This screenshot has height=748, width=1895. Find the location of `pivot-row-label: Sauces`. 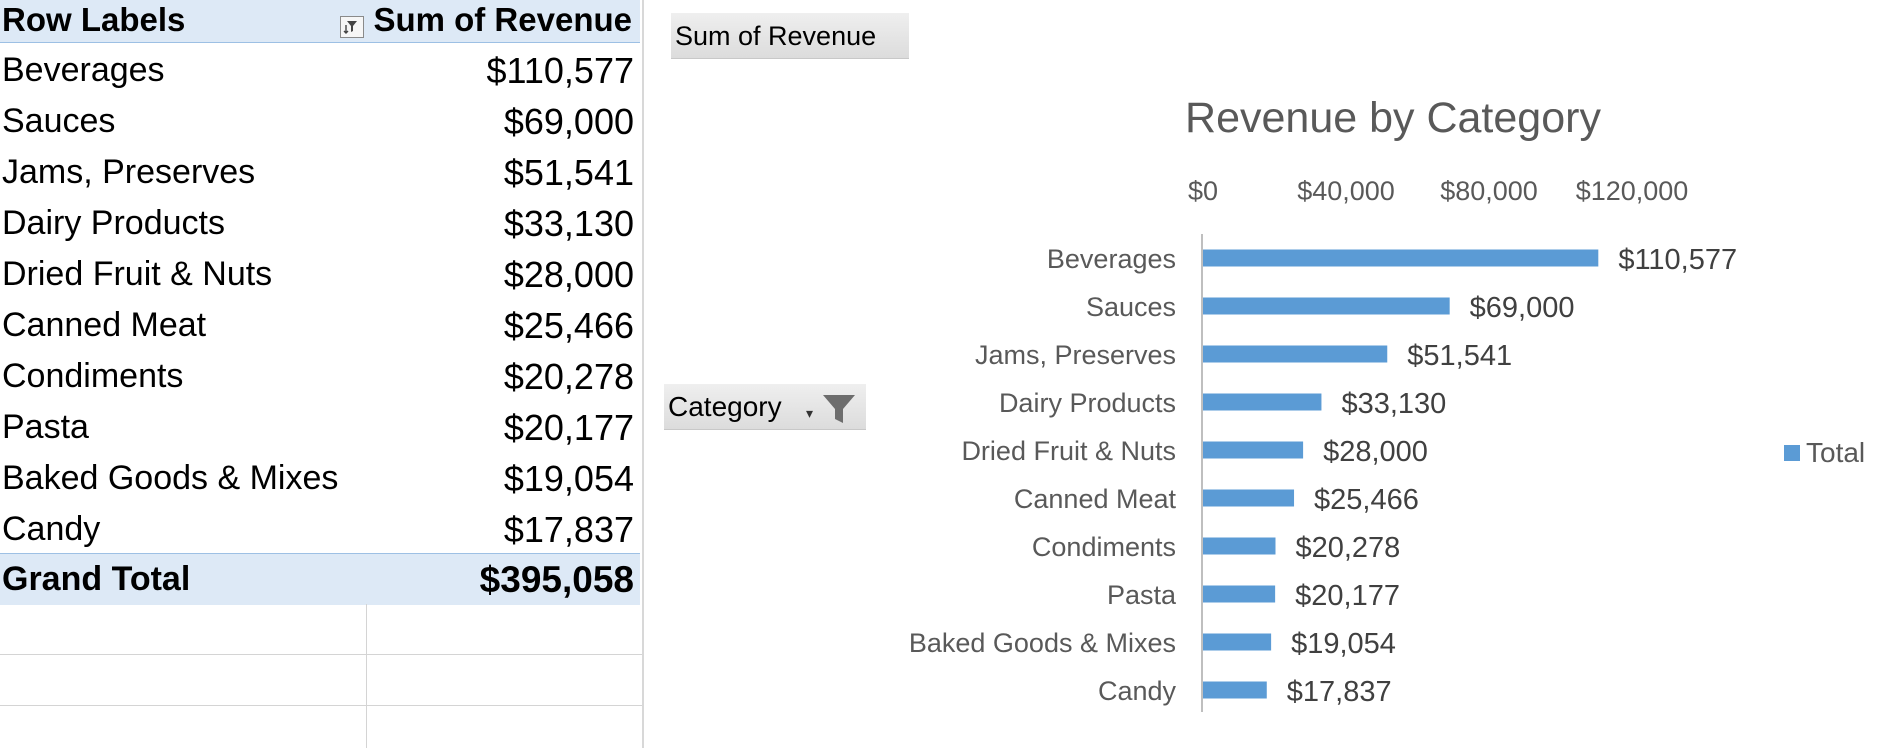

pivot-row-label: Sauces is located at coordinates (59, 121).